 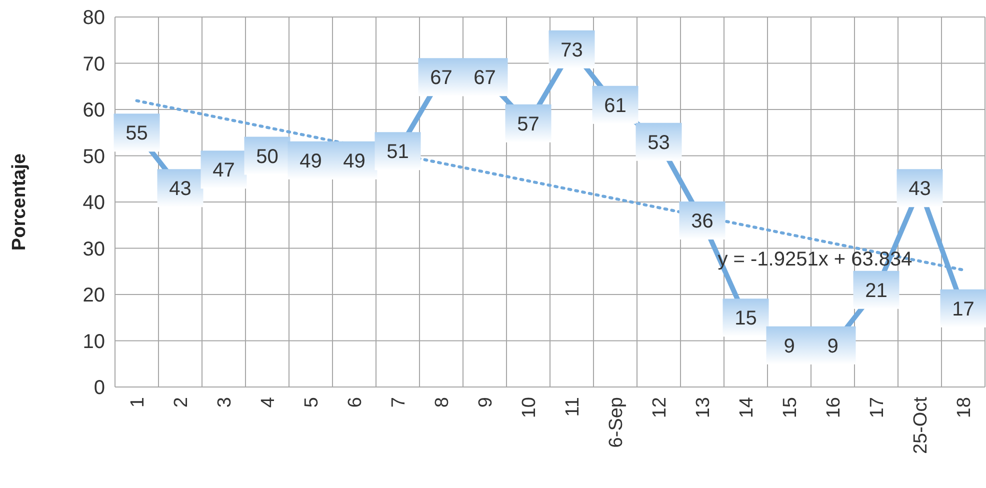 What do you see at coordinates (529, 407) in the screenshot?
I see `x-tick-label: 10` at bounding box center [529, 407].